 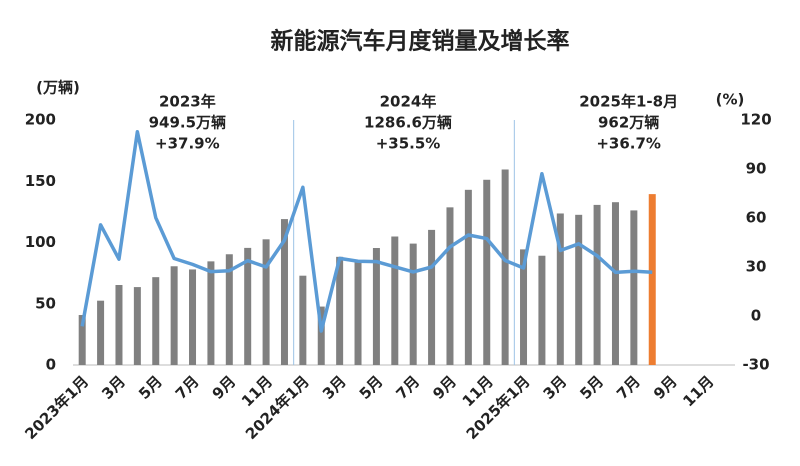 I want to click on y-unit: (万辆), so click(x=58, y=88).